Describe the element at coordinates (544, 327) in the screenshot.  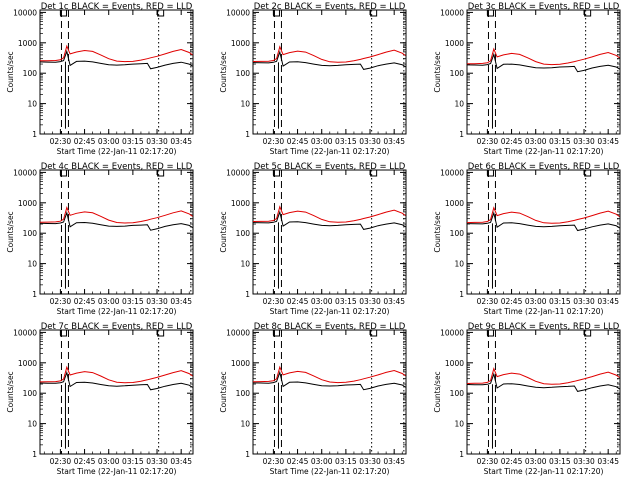
I see `panel-title: Det 9c BLACK = Events, RED = LLD` at that location.